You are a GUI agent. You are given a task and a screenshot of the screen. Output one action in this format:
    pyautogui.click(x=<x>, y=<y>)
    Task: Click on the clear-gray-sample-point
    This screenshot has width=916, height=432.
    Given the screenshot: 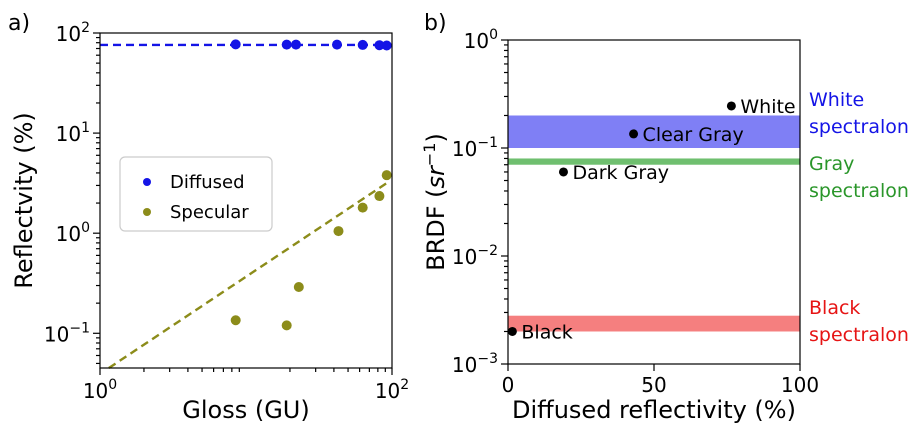 What is the action you would take?
    pyautogui.click(x=634, y=134)
    